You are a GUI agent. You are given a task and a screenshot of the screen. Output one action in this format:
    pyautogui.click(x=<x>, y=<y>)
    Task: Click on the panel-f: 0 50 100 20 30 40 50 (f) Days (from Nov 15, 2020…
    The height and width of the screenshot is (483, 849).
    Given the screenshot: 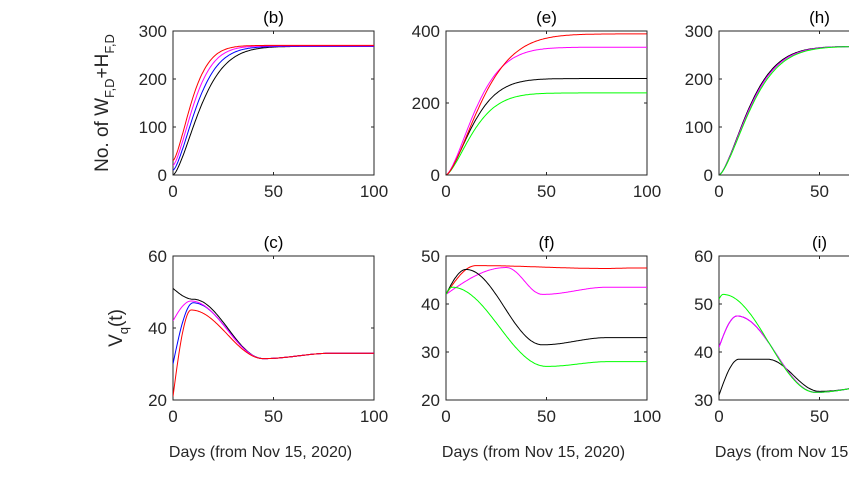 What is the action you would take?
    pyautogui.click(x=541, y=347)
    